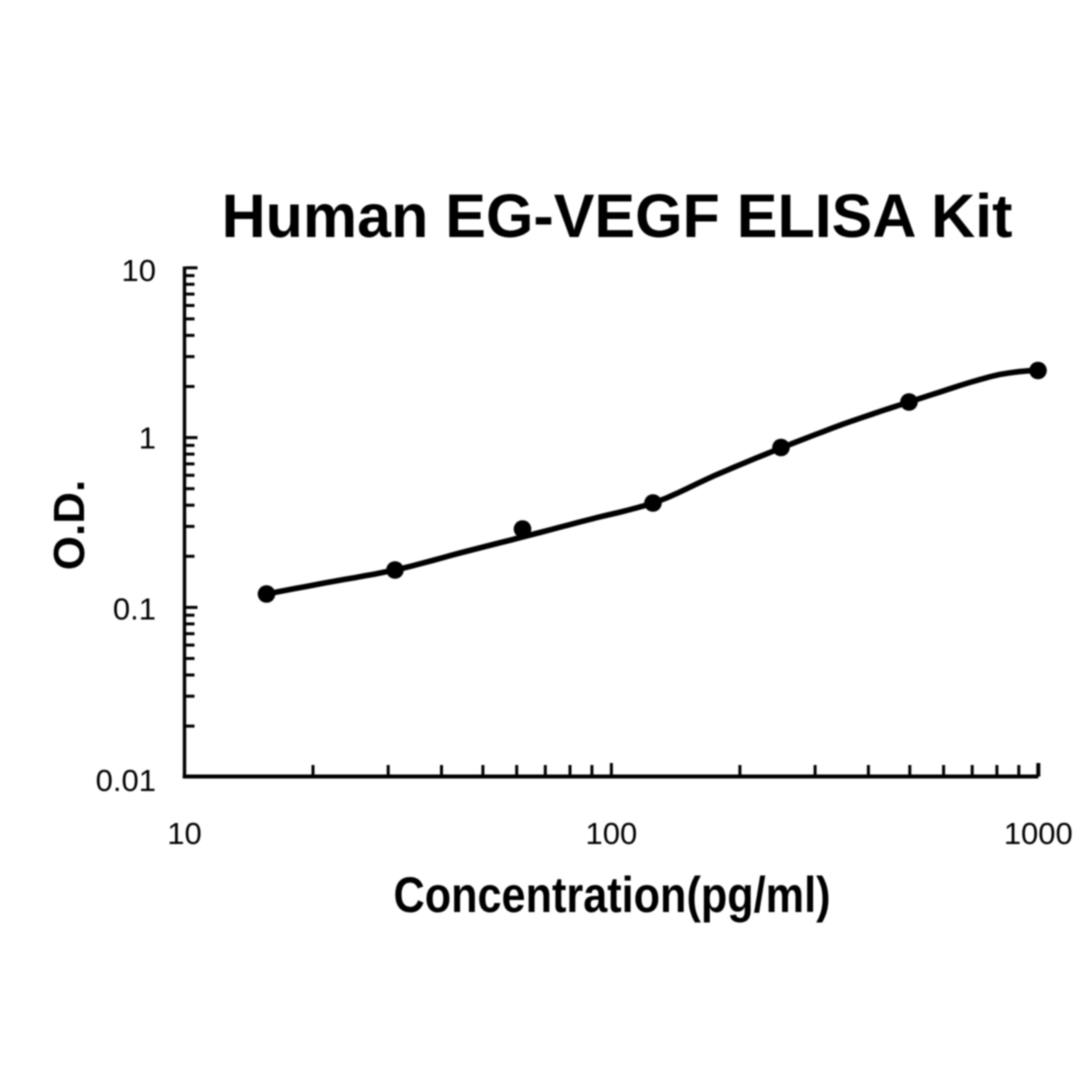 This screenshot has height=1080, width=1080. Describe the element at coordinates (147, 438) in the screenshot. I see `svg-text: 1` at that location.